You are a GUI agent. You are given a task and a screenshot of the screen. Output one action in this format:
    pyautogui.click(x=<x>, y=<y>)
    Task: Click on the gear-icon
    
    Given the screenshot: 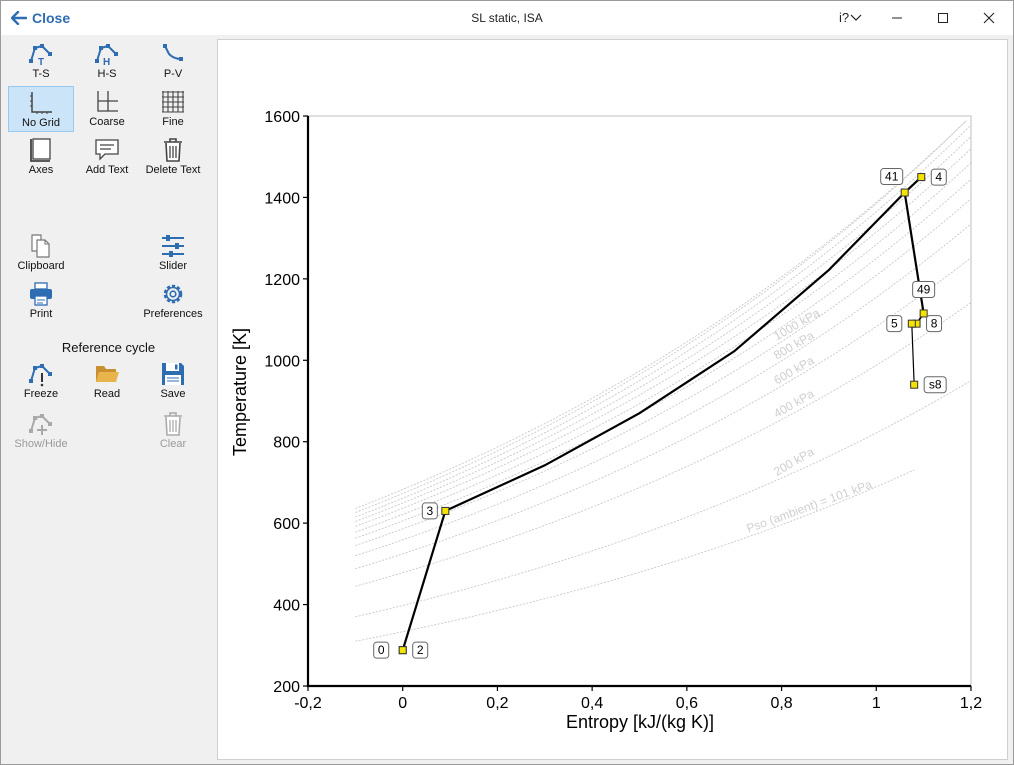 What is the action you would take?
    pyautogui.click(x=173, y=294)
    